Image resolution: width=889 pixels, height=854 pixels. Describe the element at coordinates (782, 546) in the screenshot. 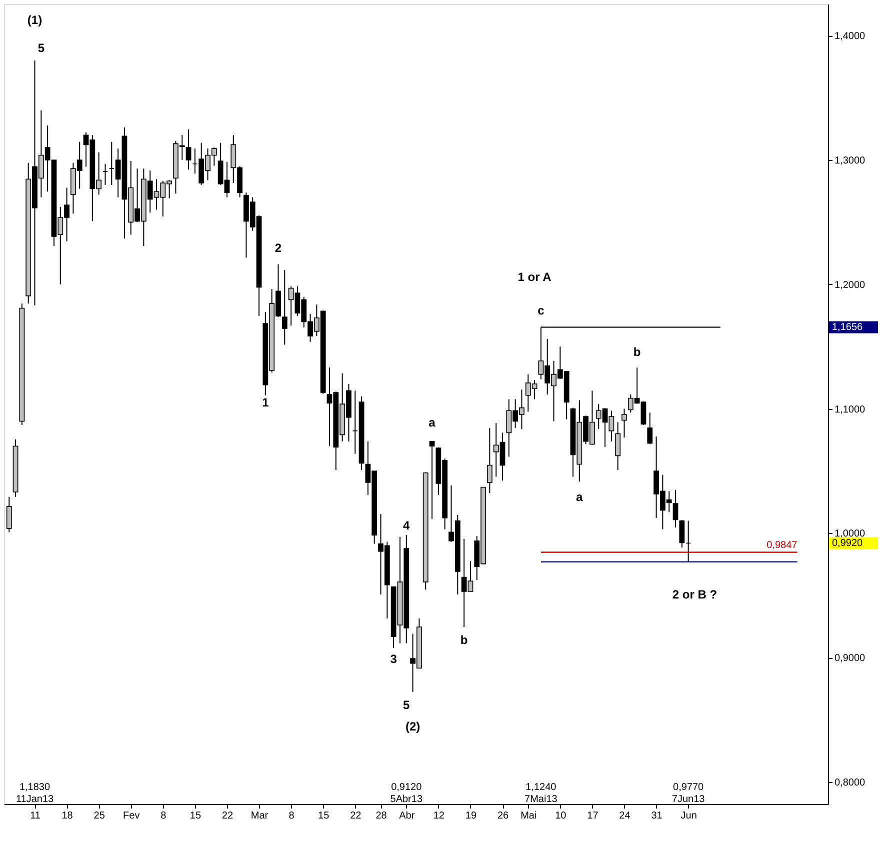

I see `series-label: 0,9847` at that location.